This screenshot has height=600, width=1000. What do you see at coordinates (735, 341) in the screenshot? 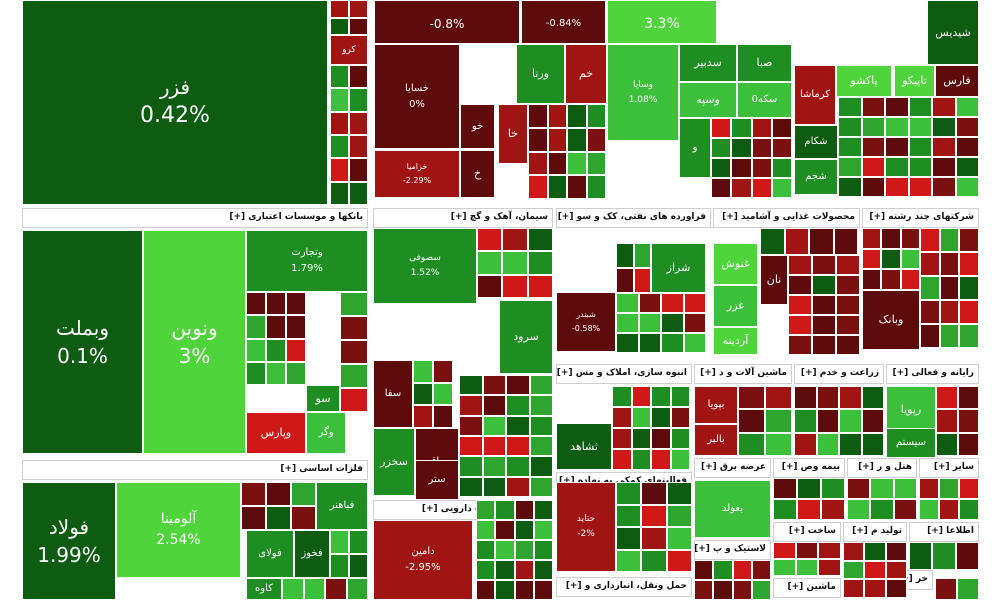
I see `treemap-tile: آردینه` at bounding box center [735, 341].